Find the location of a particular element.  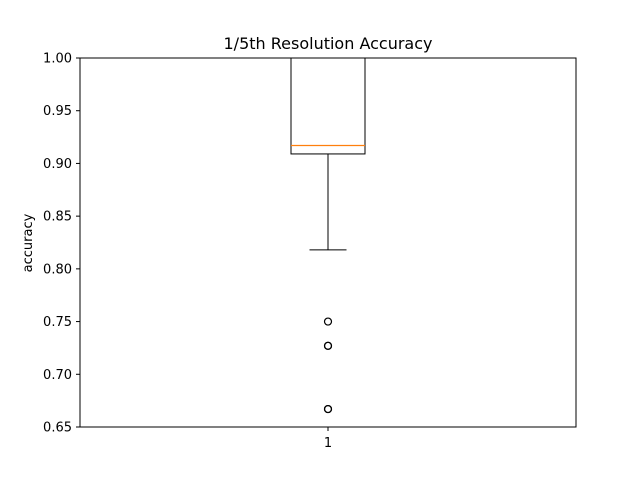

plot-area is located at coordinates (328, 235).